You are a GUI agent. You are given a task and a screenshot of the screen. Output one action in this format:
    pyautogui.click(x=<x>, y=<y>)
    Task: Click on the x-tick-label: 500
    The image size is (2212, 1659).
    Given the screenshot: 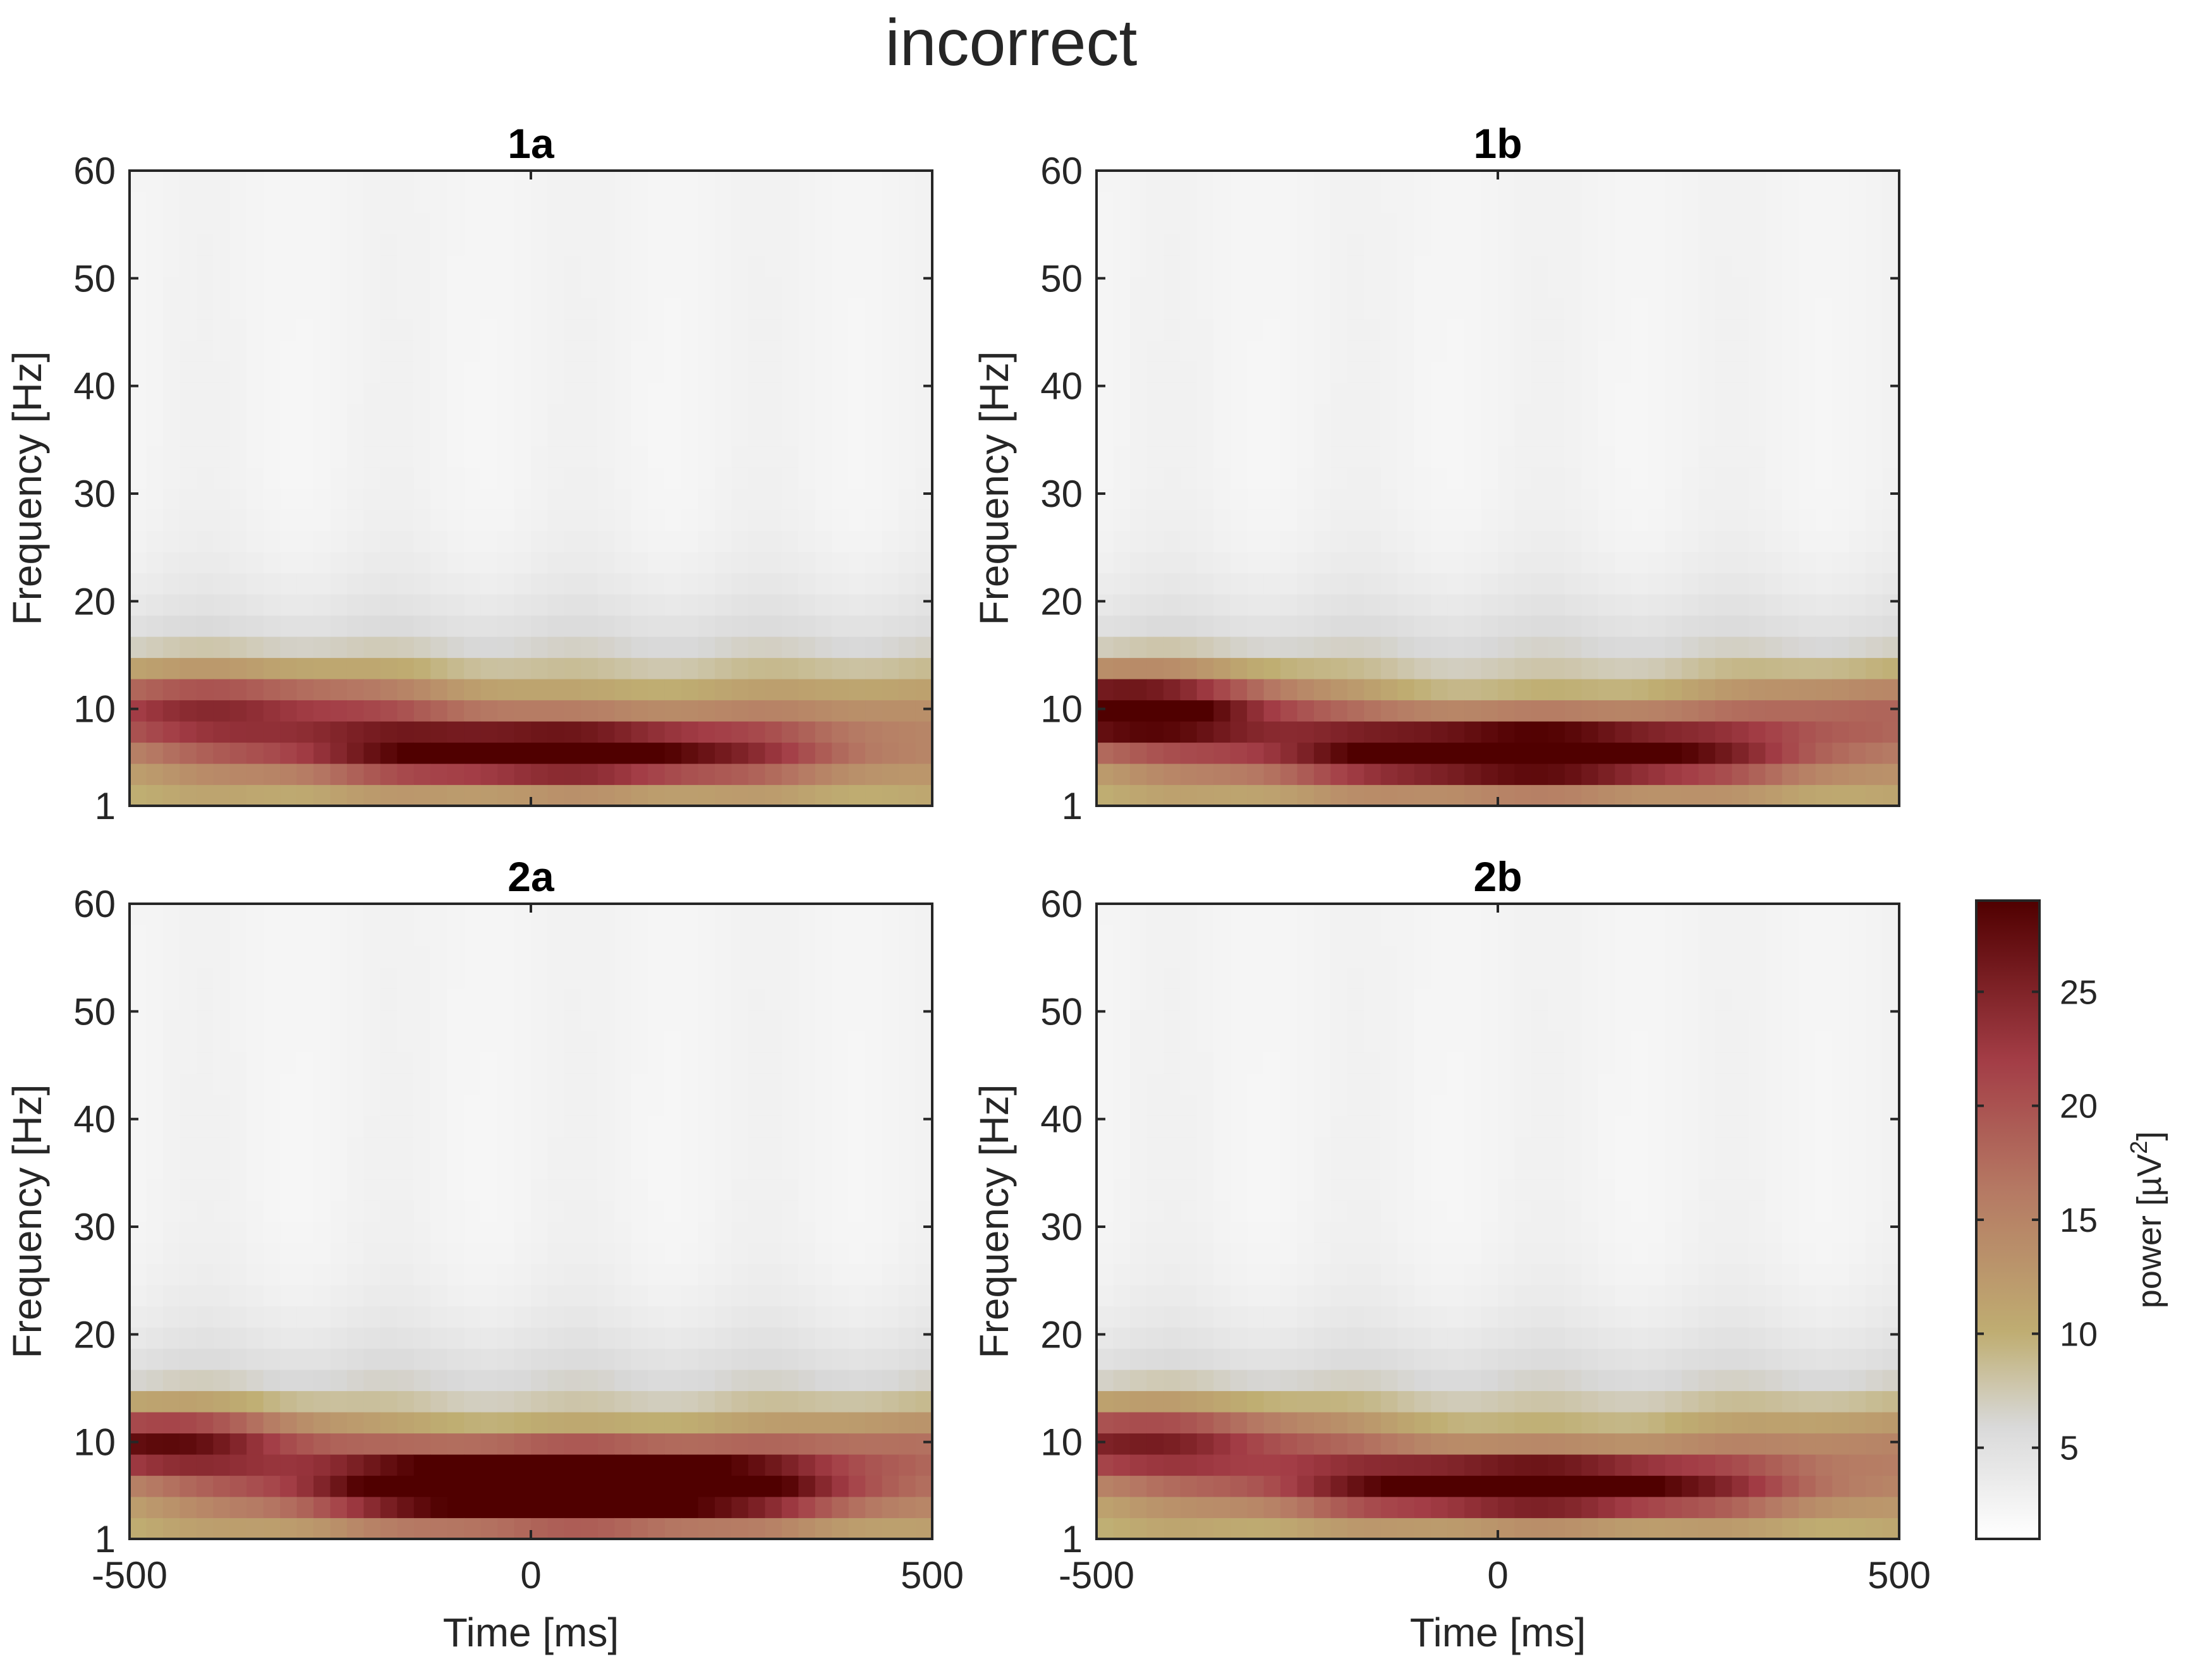 What is the action you would take?
    pyautogui.click(x=932, y=1575)
    